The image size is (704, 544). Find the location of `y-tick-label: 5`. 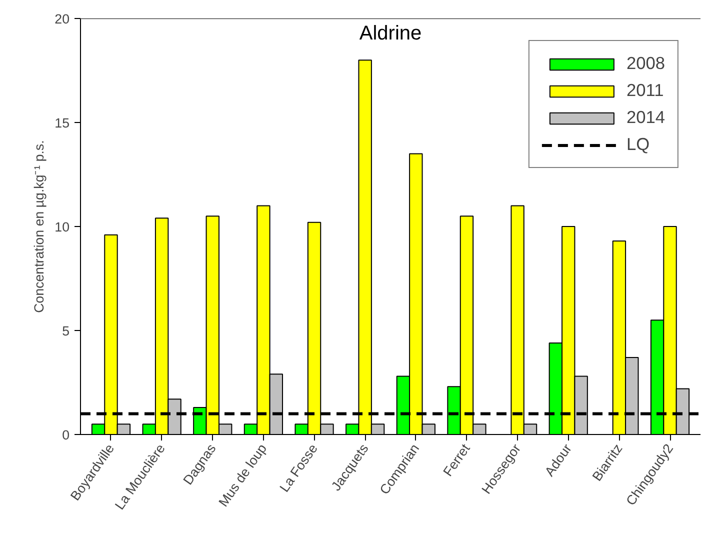

y-tick-label: 5 is located at coordinates (66, 331).